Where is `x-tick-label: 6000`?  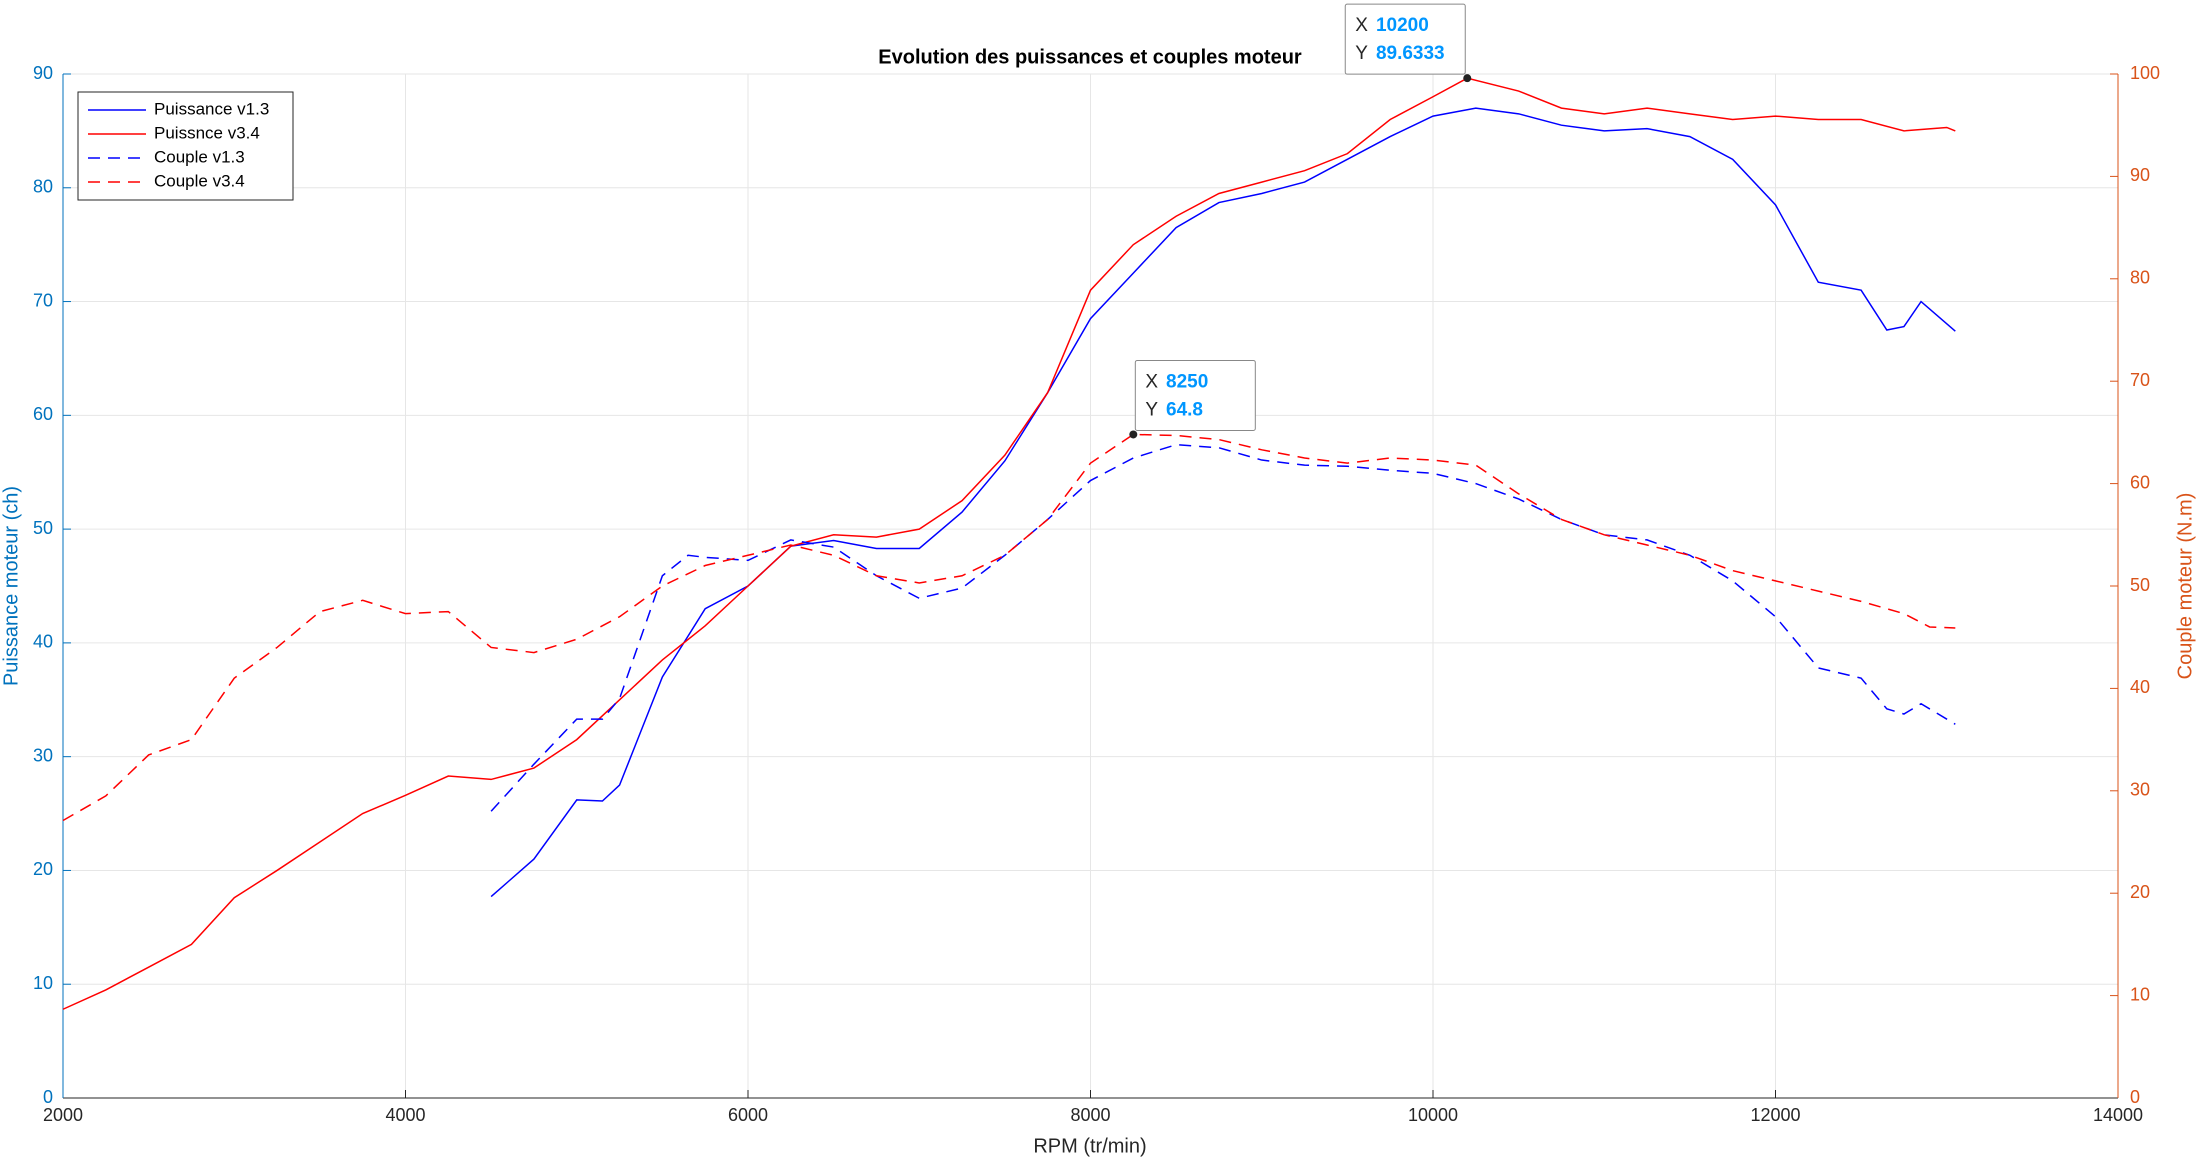 x-tick-label: 6000 is located at coordinates (748, 1115).